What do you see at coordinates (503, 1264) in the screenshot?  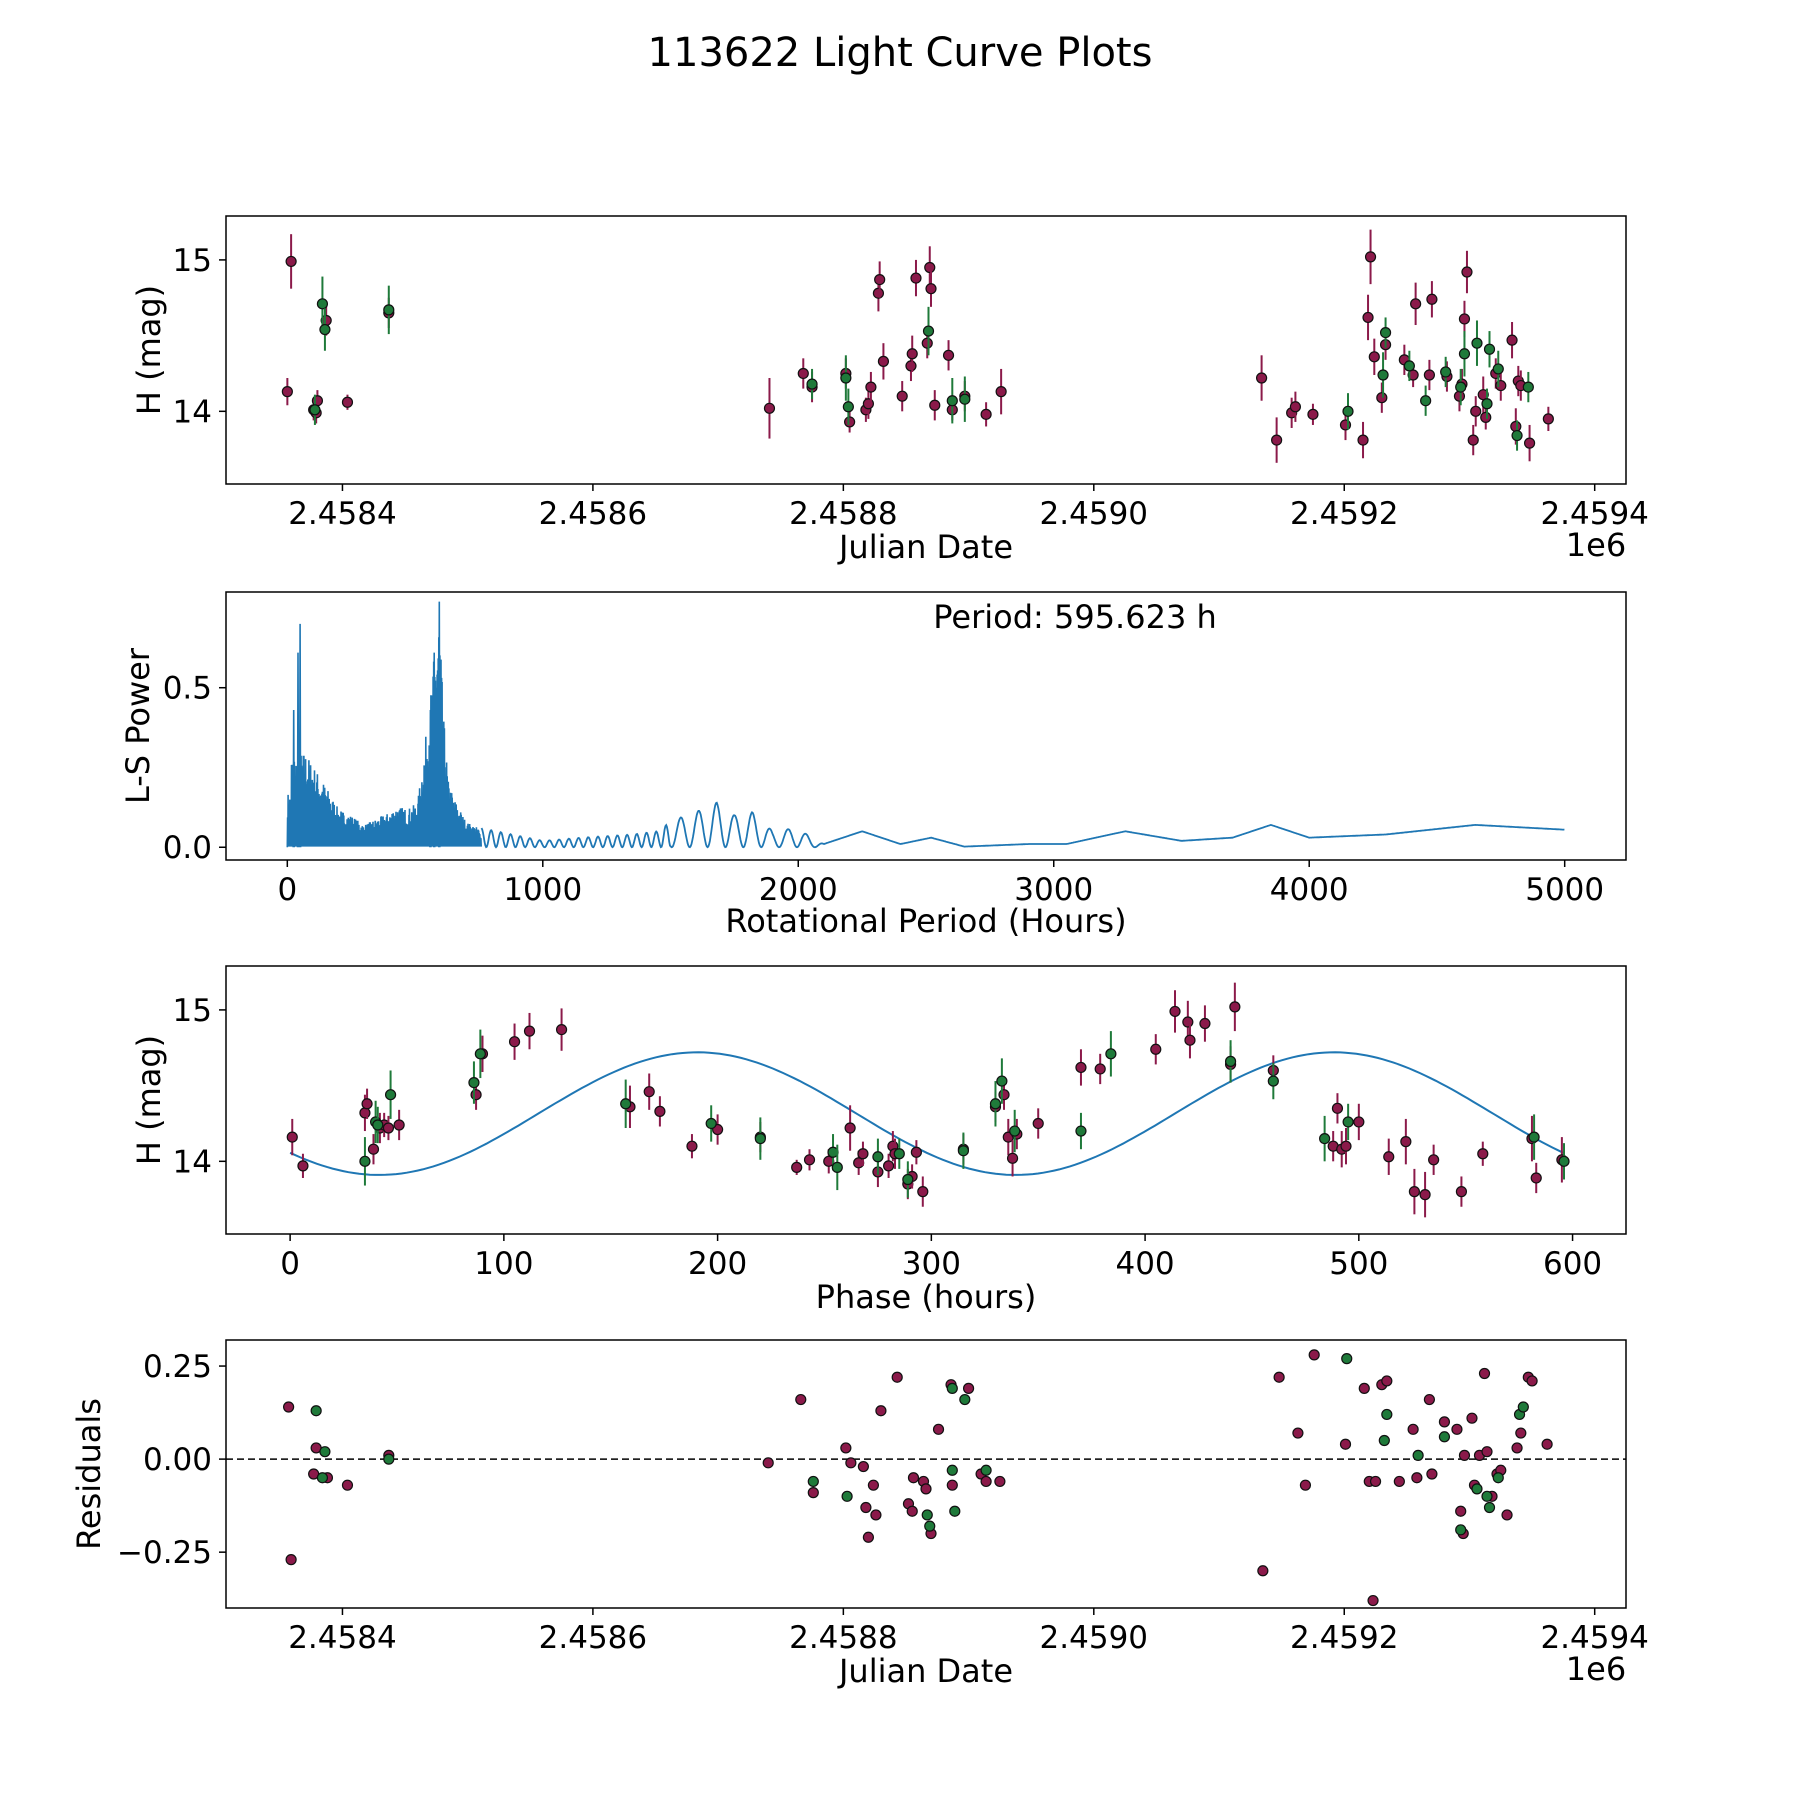 I see `phased-xtick-label: 100` at bounding box center [503, 1264].